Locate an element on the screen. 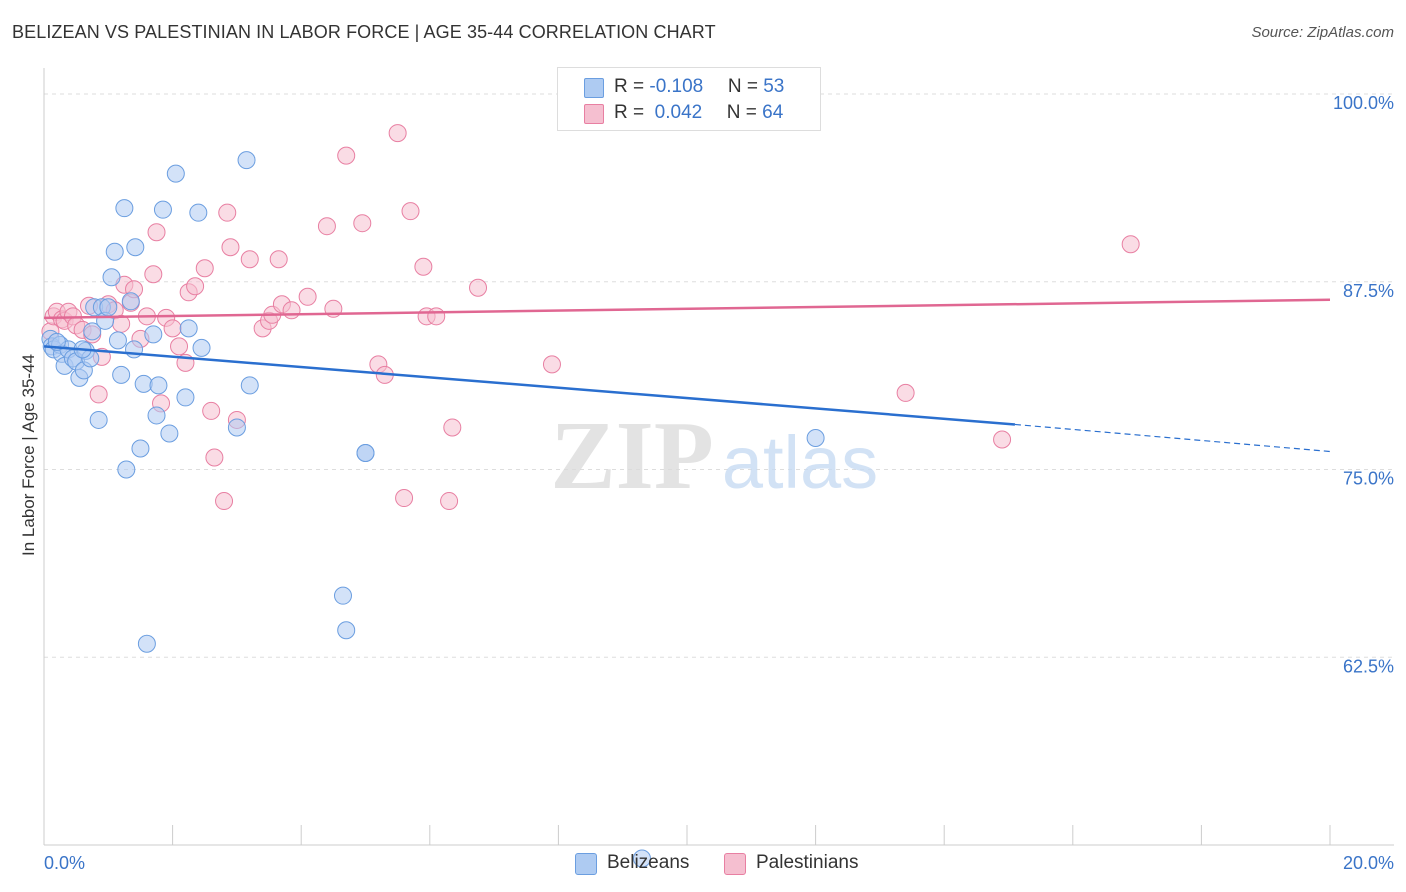 The height and width of the screenshot is (892, 1406). bottom-legend-swatch-pink is located at coordinates (735, 864).